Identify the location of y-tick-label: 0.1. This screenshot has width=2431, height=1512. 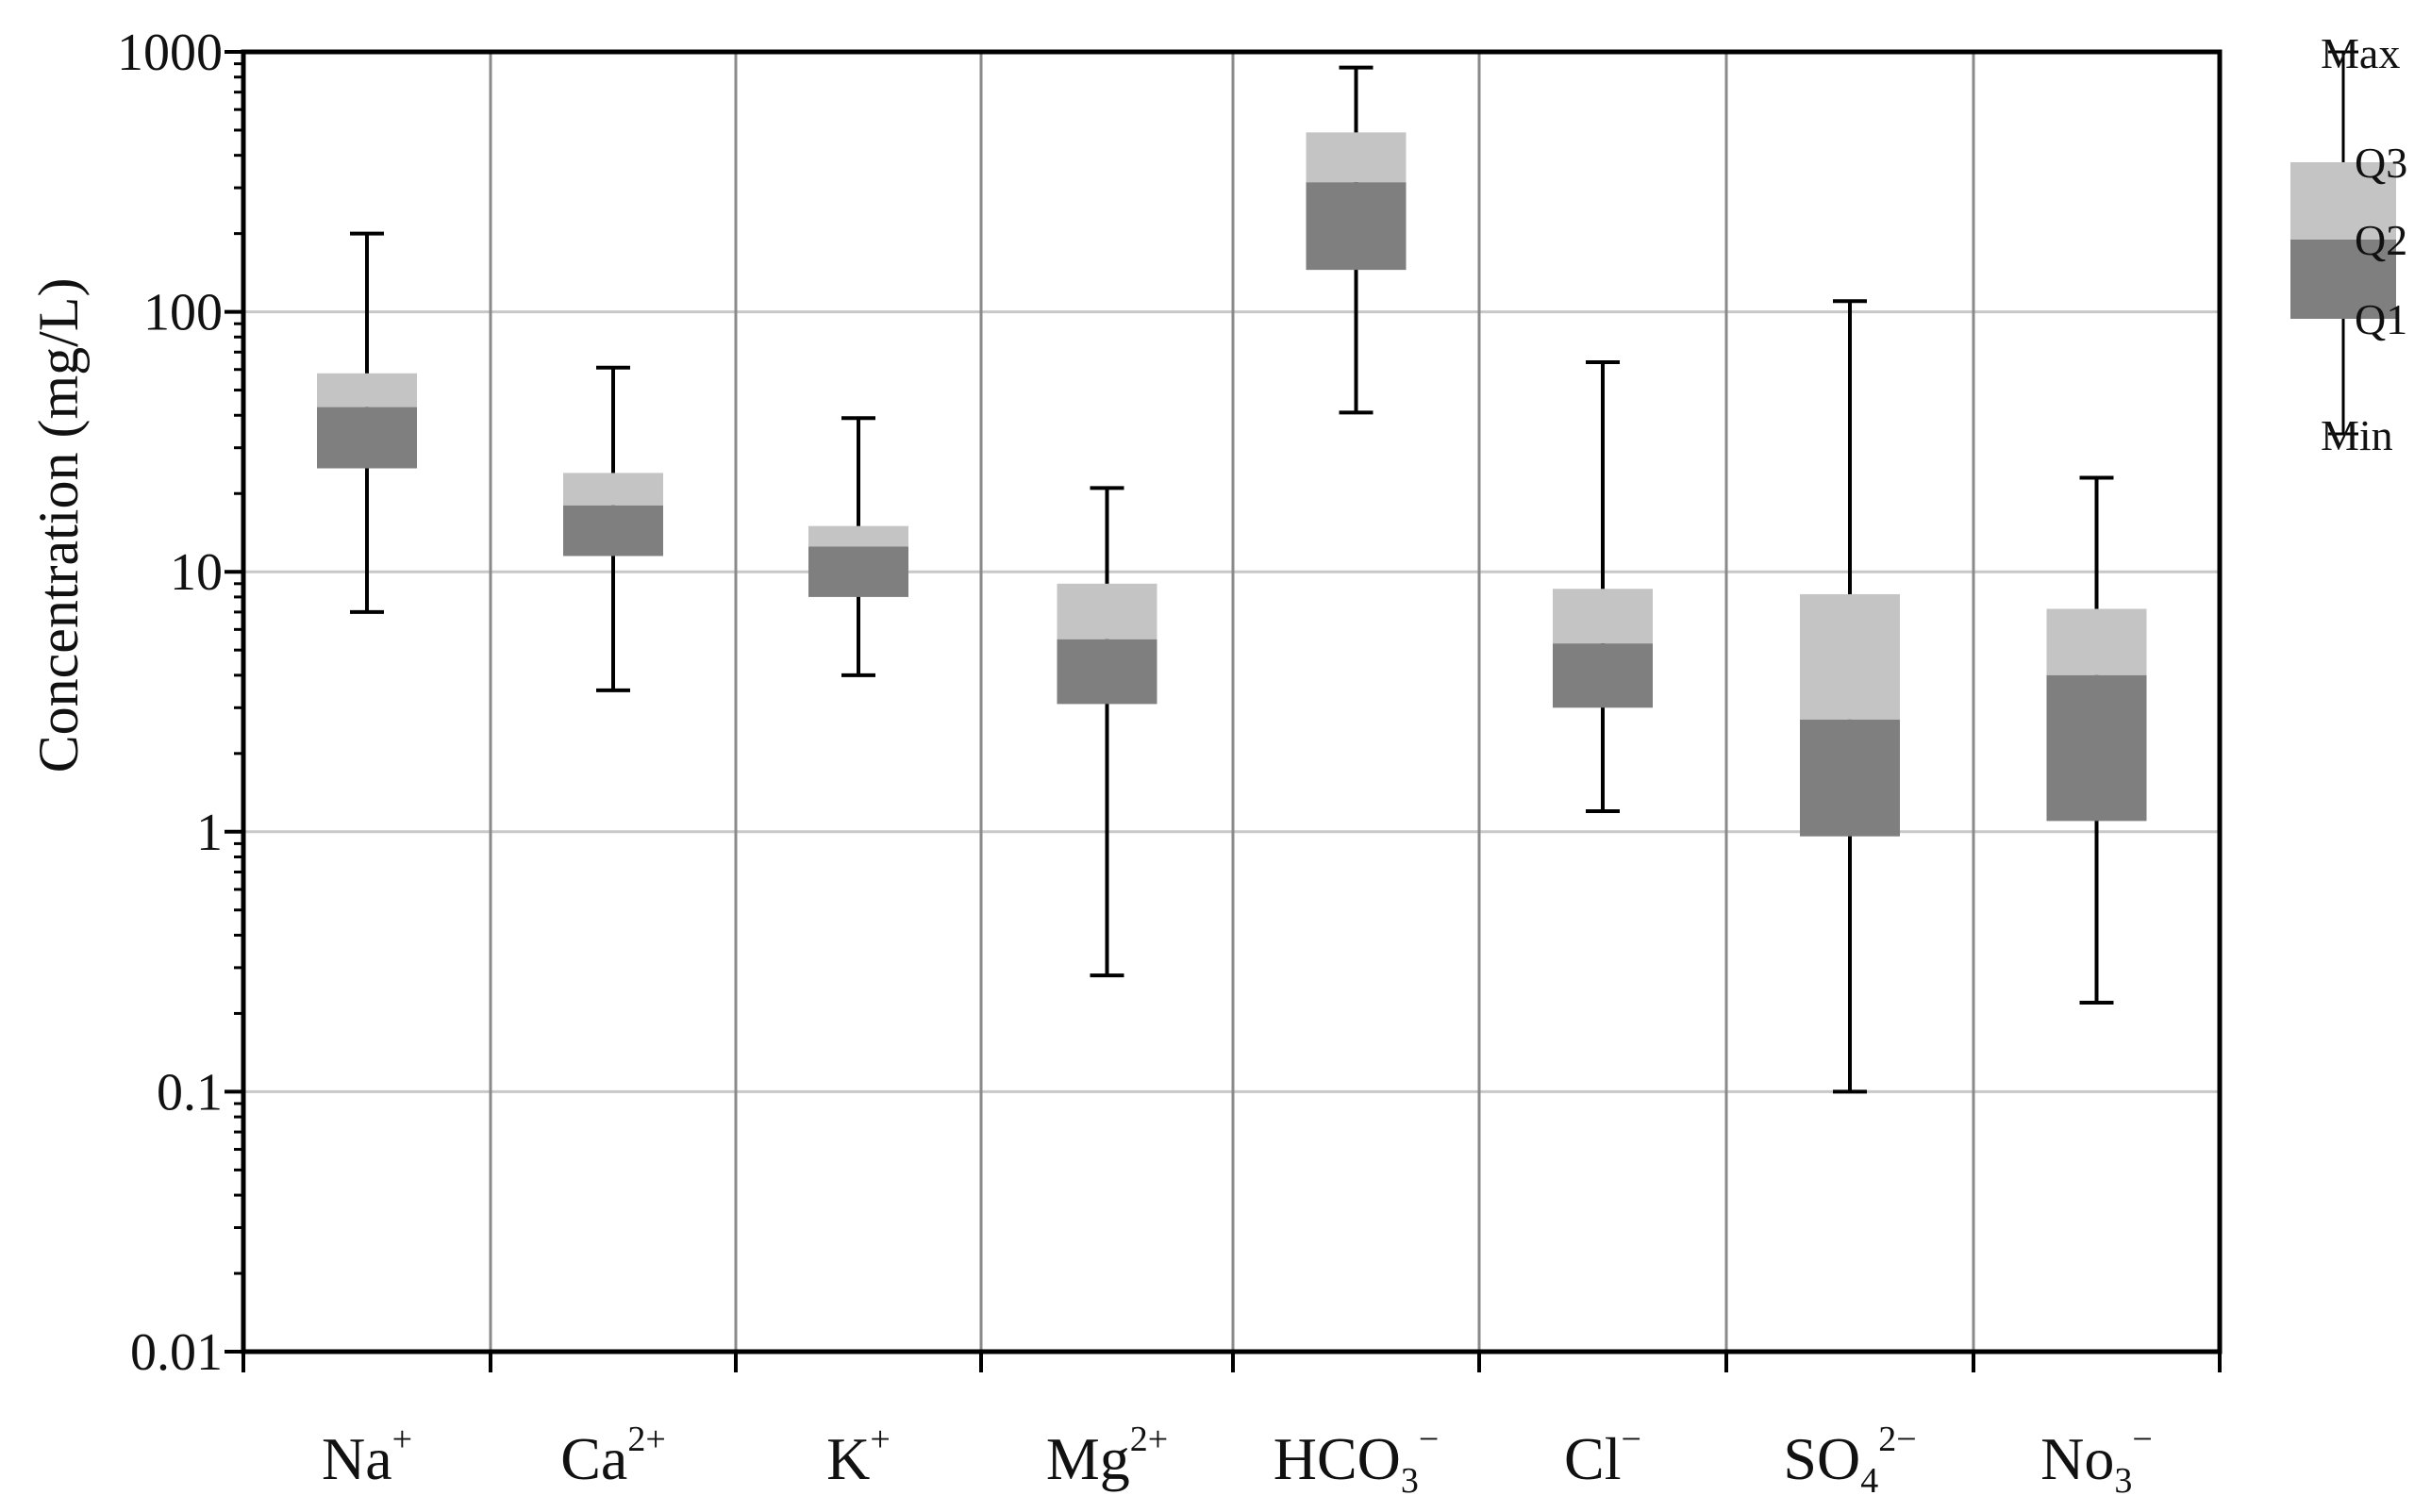
(190, 1092).